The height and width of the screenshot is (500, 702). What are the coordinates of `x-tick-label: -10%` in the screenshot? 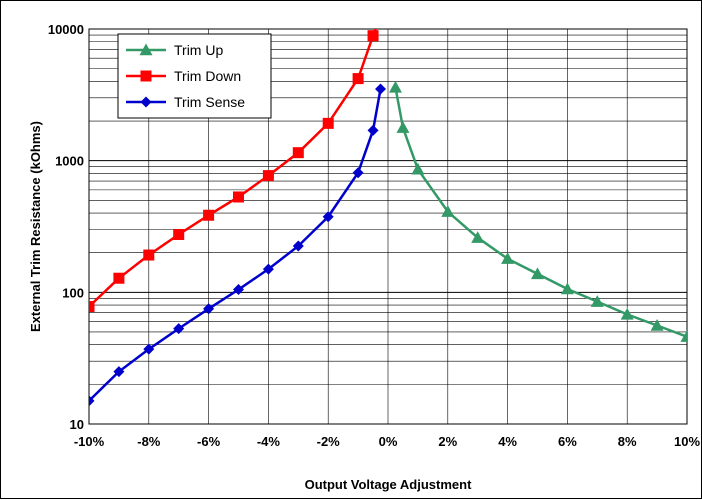 It's located at (89, 441).